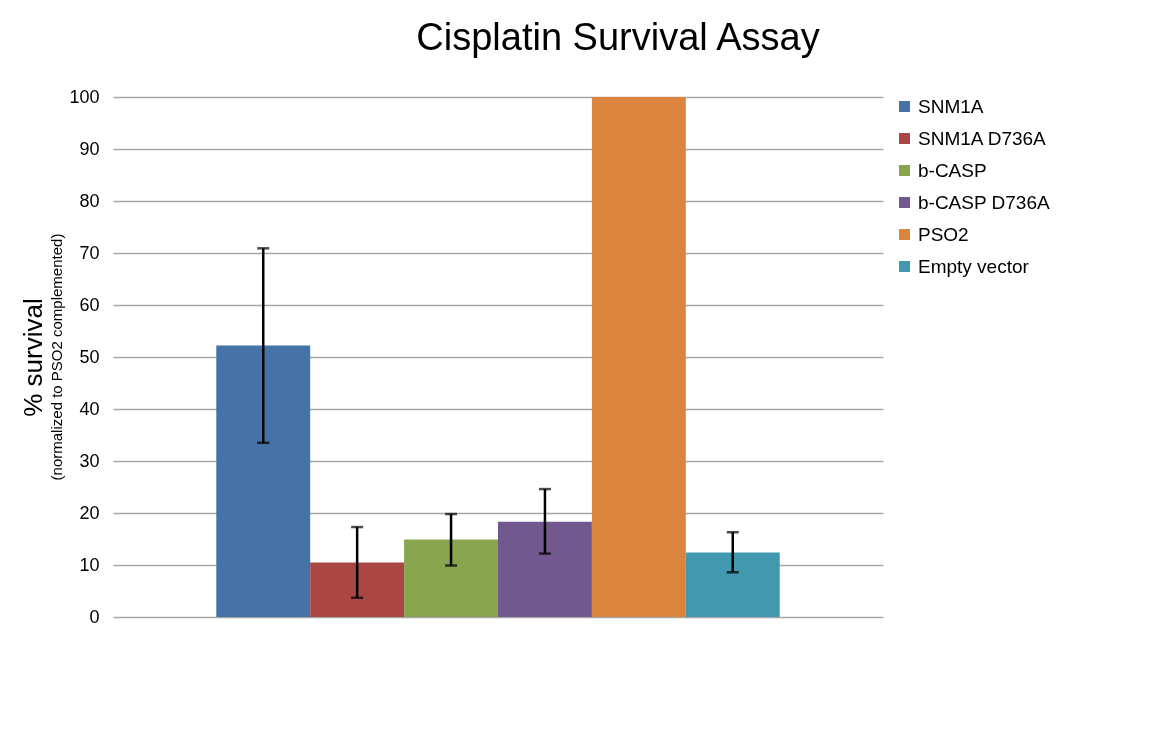  I want to click on legend-label: PSO2, so click(943, 234).